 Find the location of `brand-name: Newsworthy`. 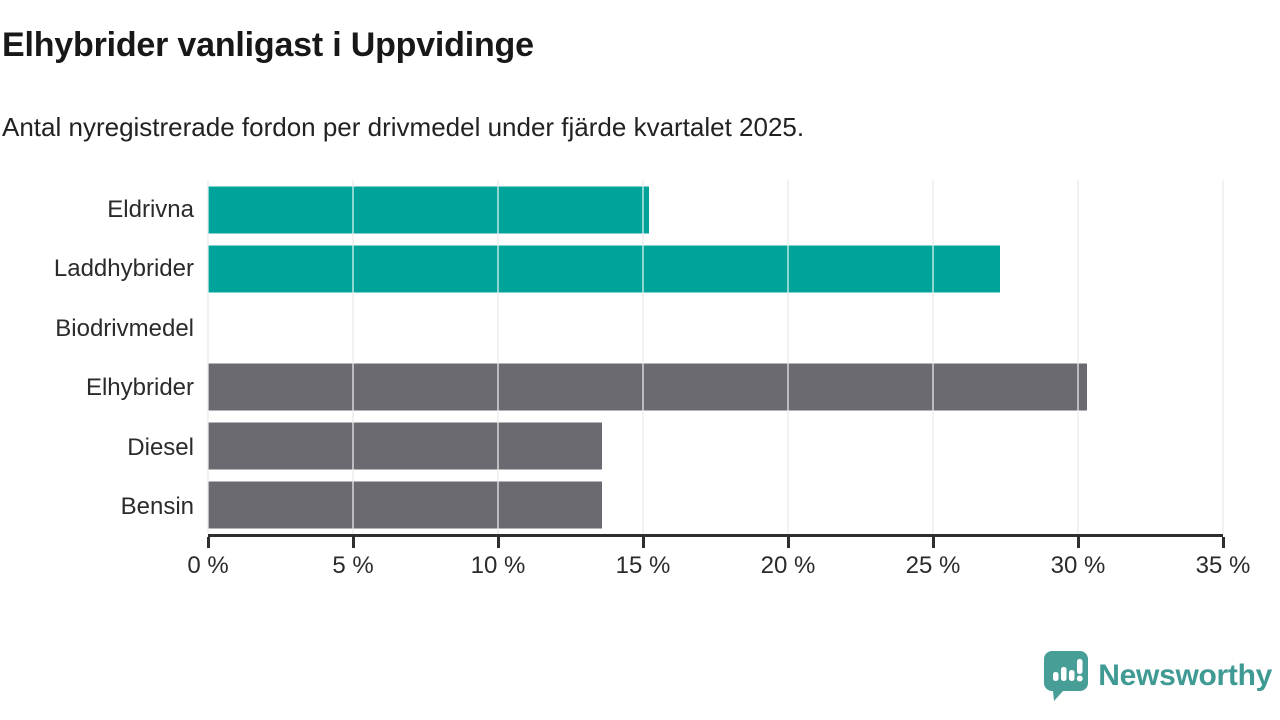

brand-name: Newsworthy is located at coordinates (1185, 675).